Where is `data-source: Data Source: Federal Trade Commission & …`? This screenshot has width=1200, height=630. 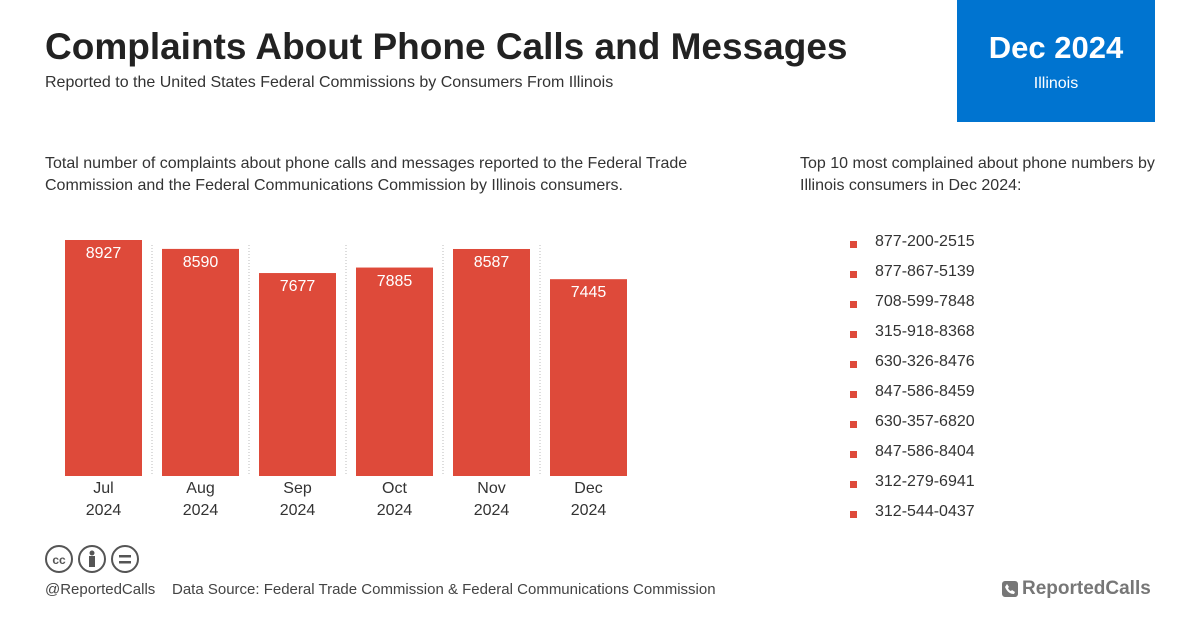
data-source: Data Source: Federal Trade Commission & … is located at coordinates (444, 589).